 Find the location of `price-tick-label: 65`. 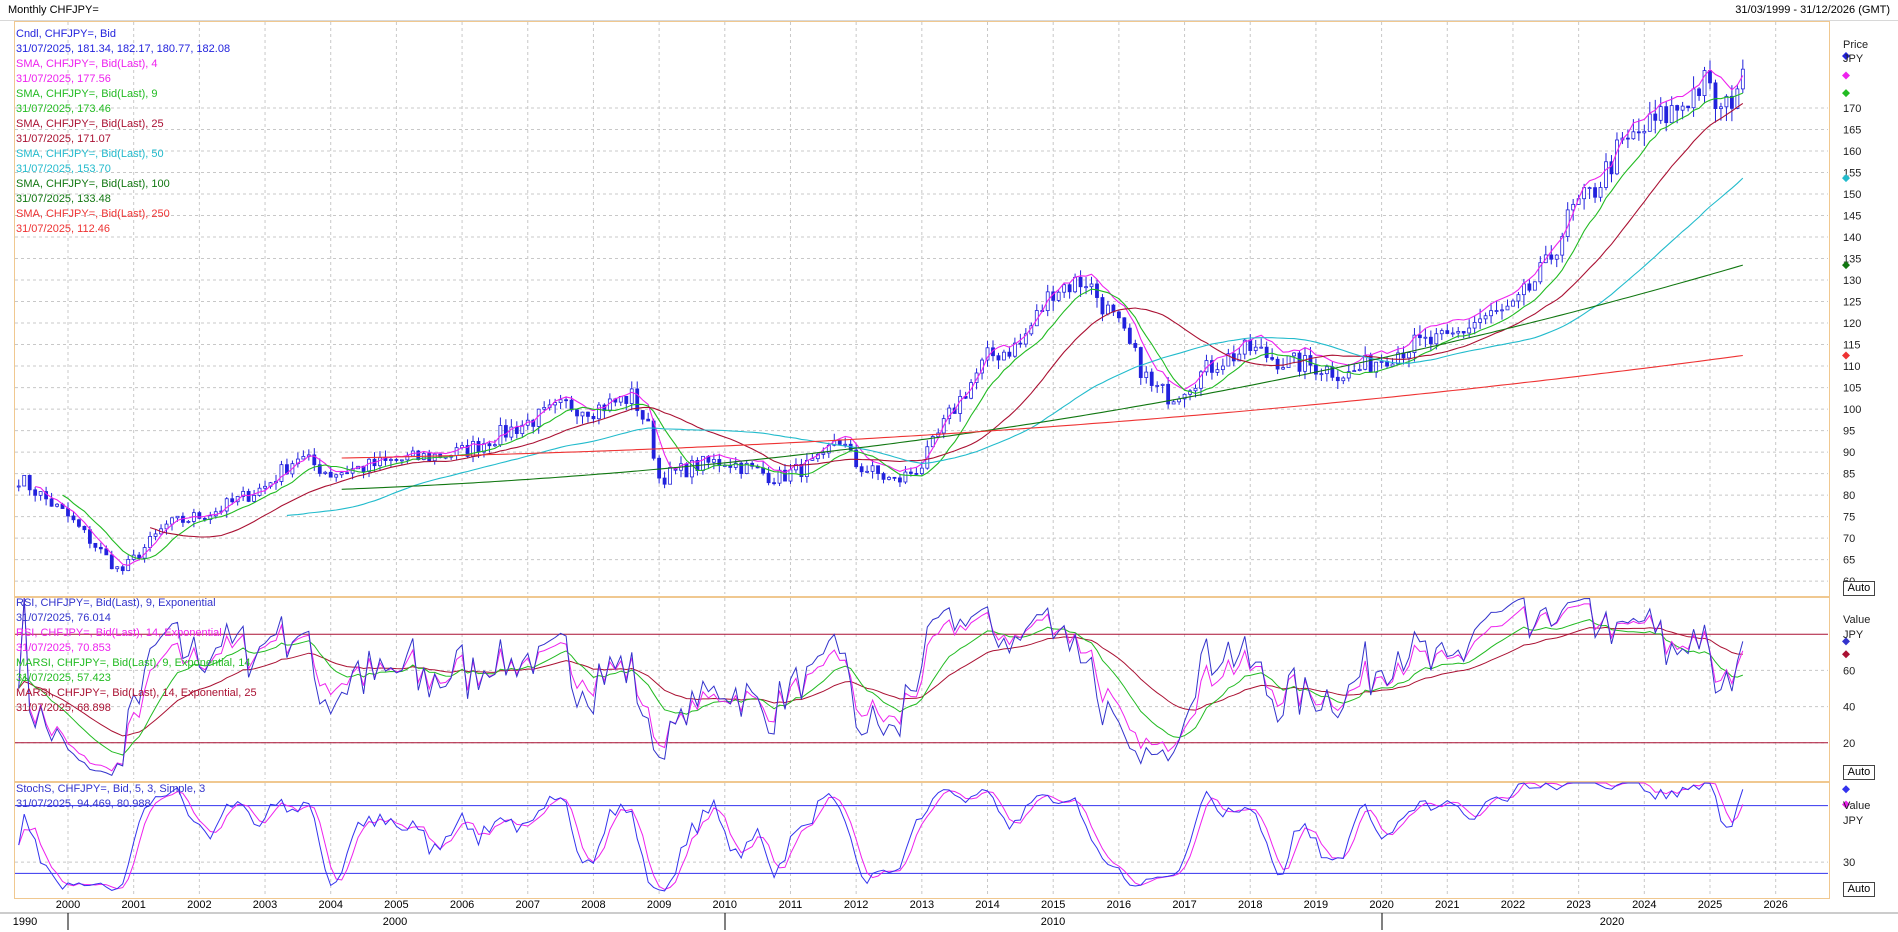

price-tick-label: 65 is located at coordinates (1849, 561).